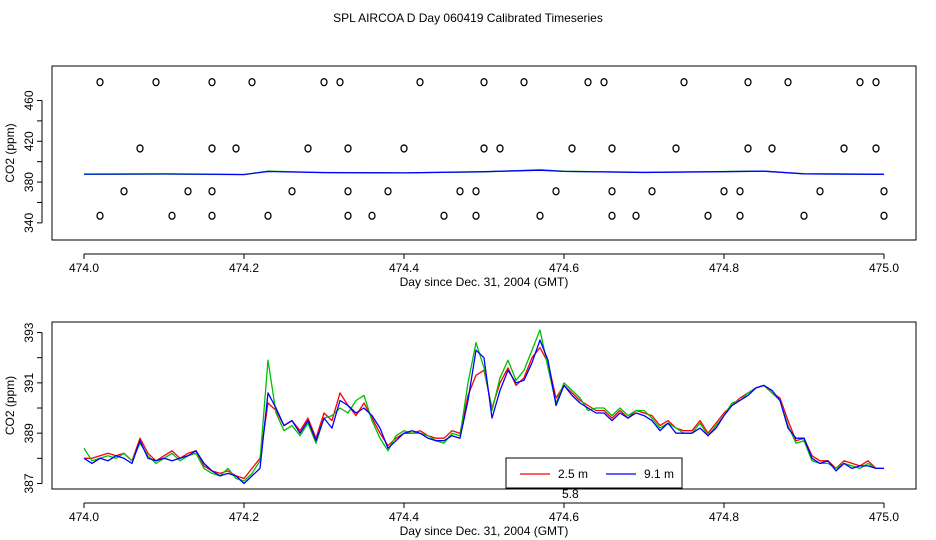 The height and width of the screenshot is (540, 936). I want to click on y-axis: 387 389 391 393 CO2 (ppm), so click(23, 408).